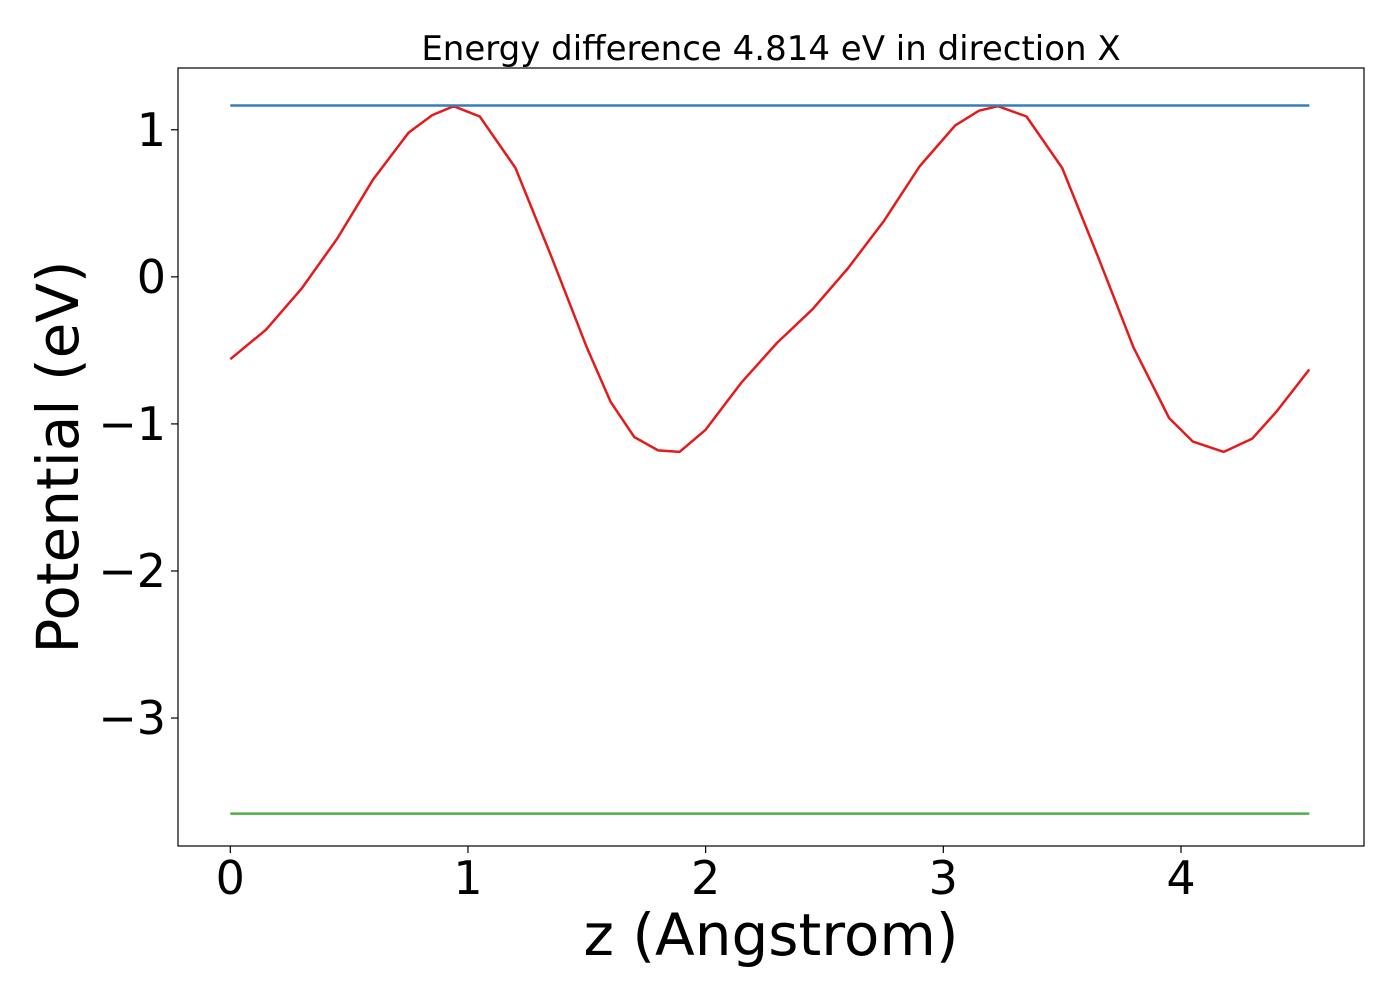 This screenshot has height=1000, width=1400. I want to click on x-tick-label: 1, so click(467, 878).